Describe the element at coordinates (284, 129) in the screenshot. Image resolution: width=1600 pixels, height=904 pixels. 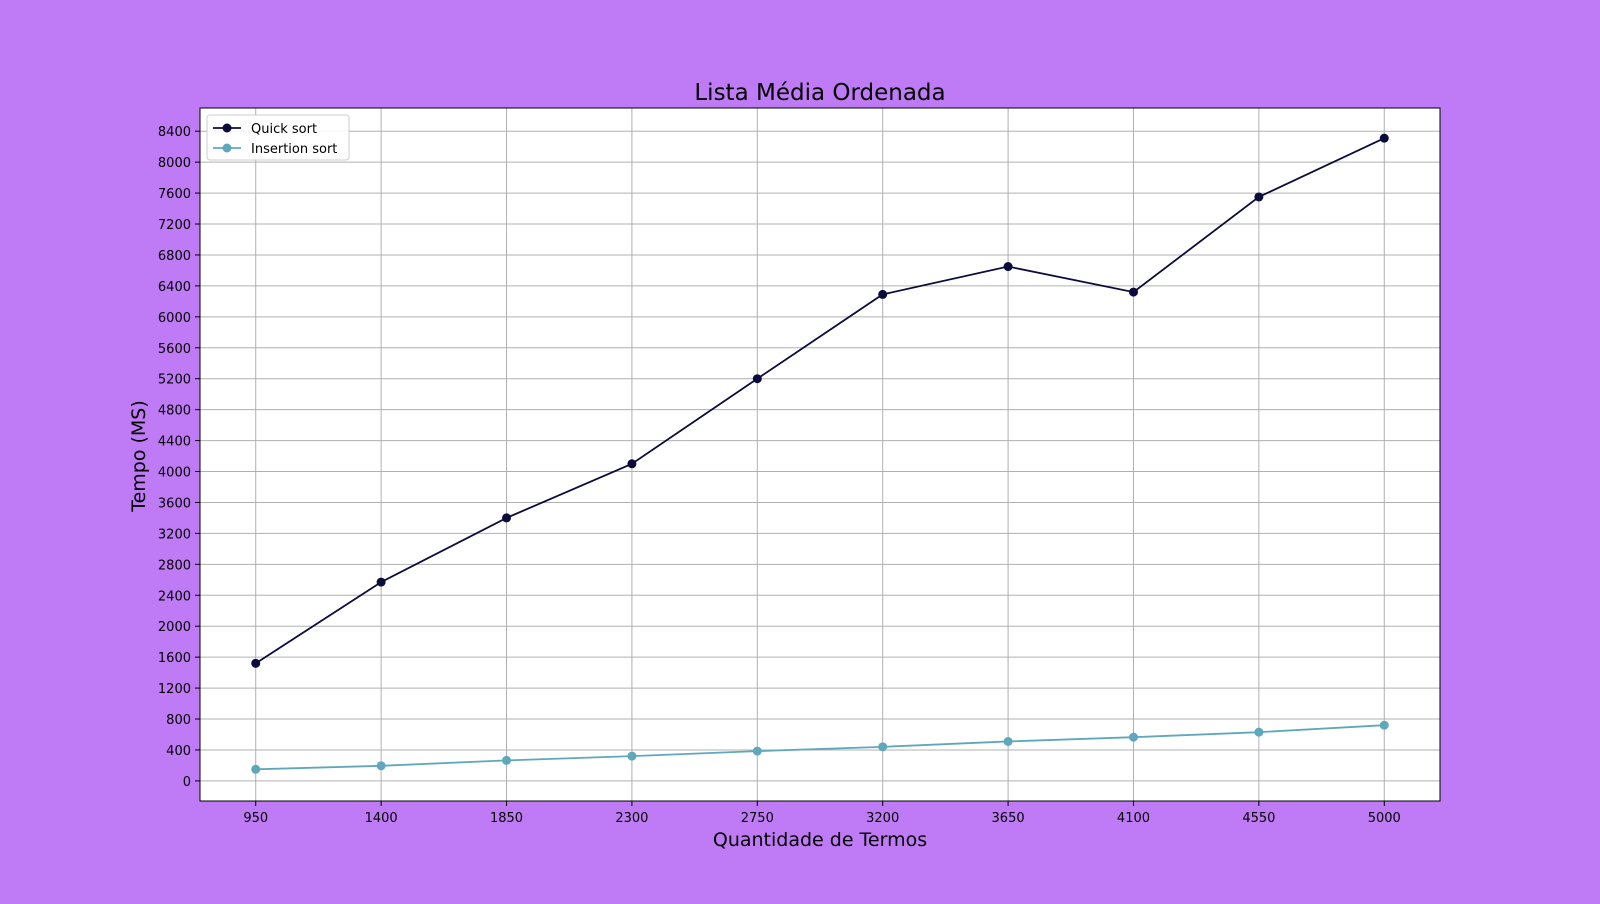
I see `legend-label-quick-sort: Quick sort` at that location.